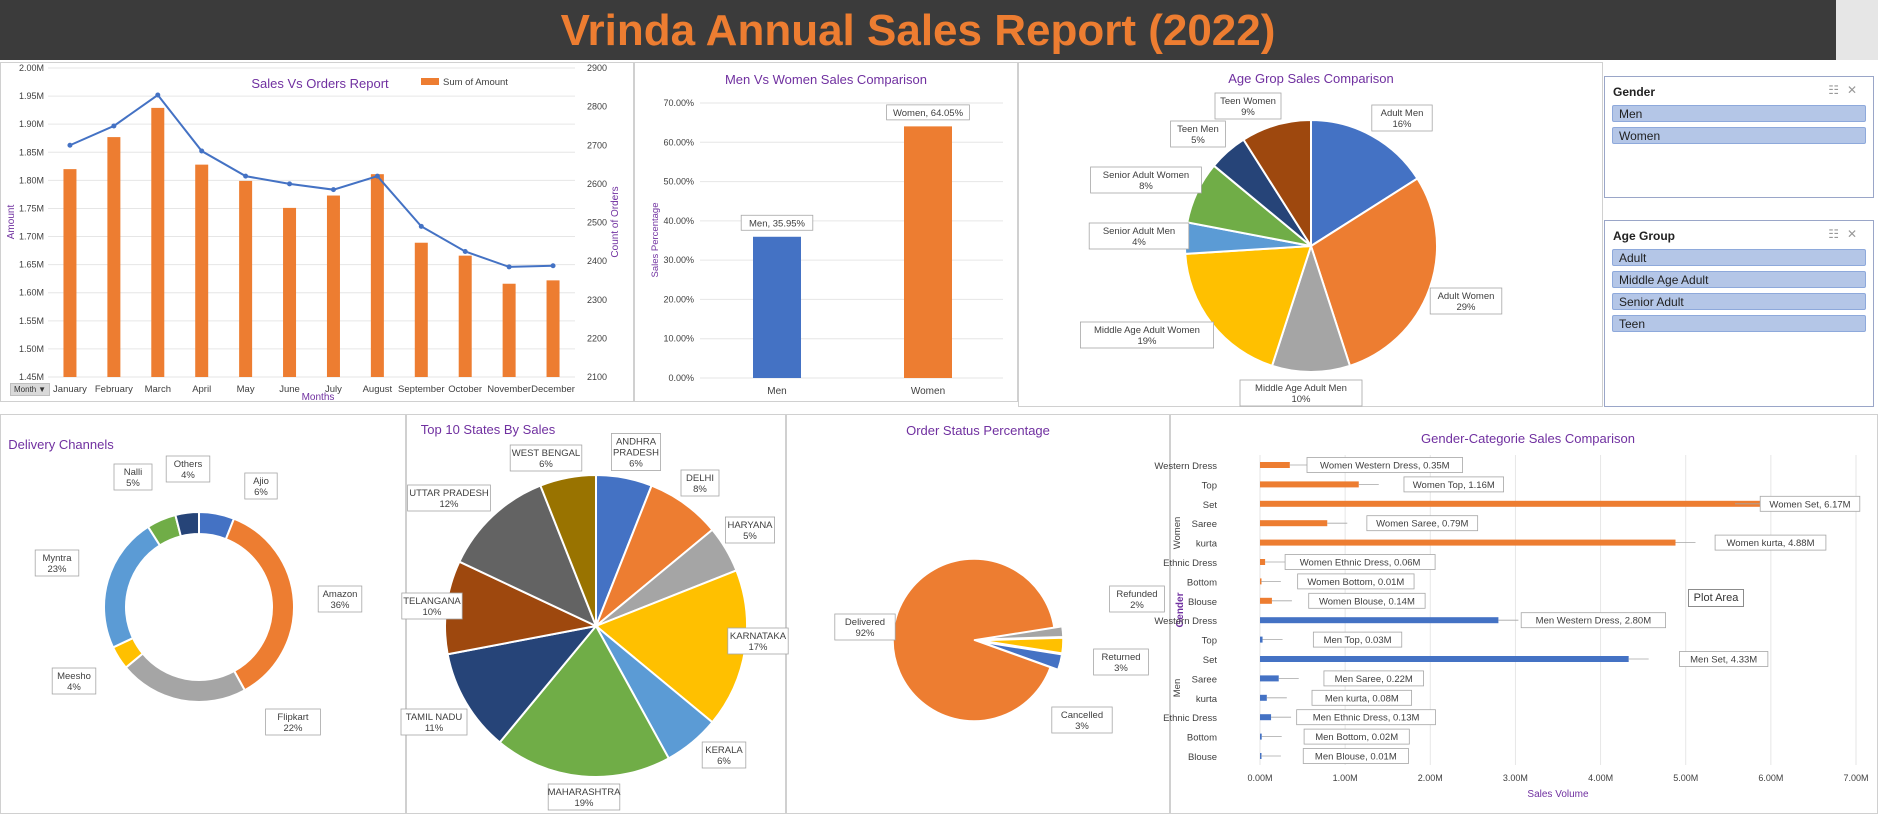 The width and height of the screenshot is (1878, 814). What do you see at coordinates (1190, 718) in the screenshot?
I see `category-label: Ethnic Dress` at bounding box center [1190, 718].